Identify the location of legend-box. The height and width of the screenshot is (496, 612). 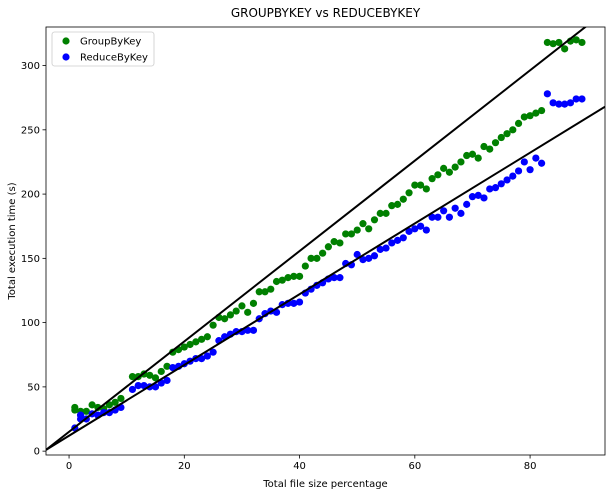
(103, 49).